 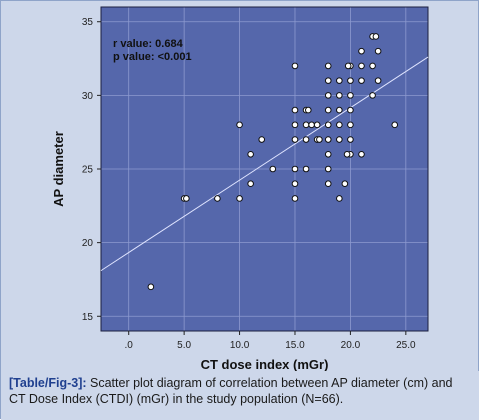 I want to click on x-tick-label: 20.0, so click(x=351, y=345).